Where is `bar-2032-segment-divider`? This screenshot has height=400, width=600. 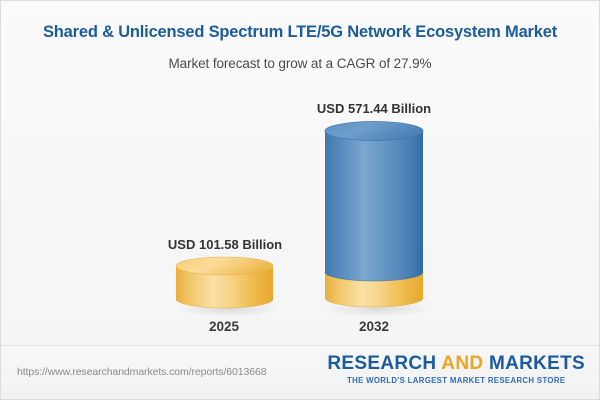
bar-2032-segment-divider is located at coordinates (374, 276).